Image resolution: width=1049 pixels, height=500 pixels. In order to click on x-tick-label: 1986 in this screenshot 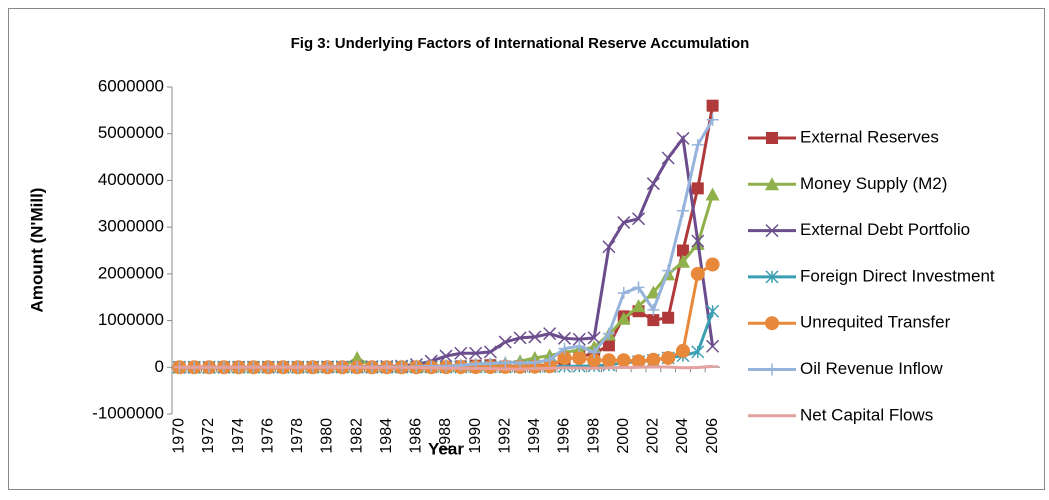, I will do `click(416, 436)`.